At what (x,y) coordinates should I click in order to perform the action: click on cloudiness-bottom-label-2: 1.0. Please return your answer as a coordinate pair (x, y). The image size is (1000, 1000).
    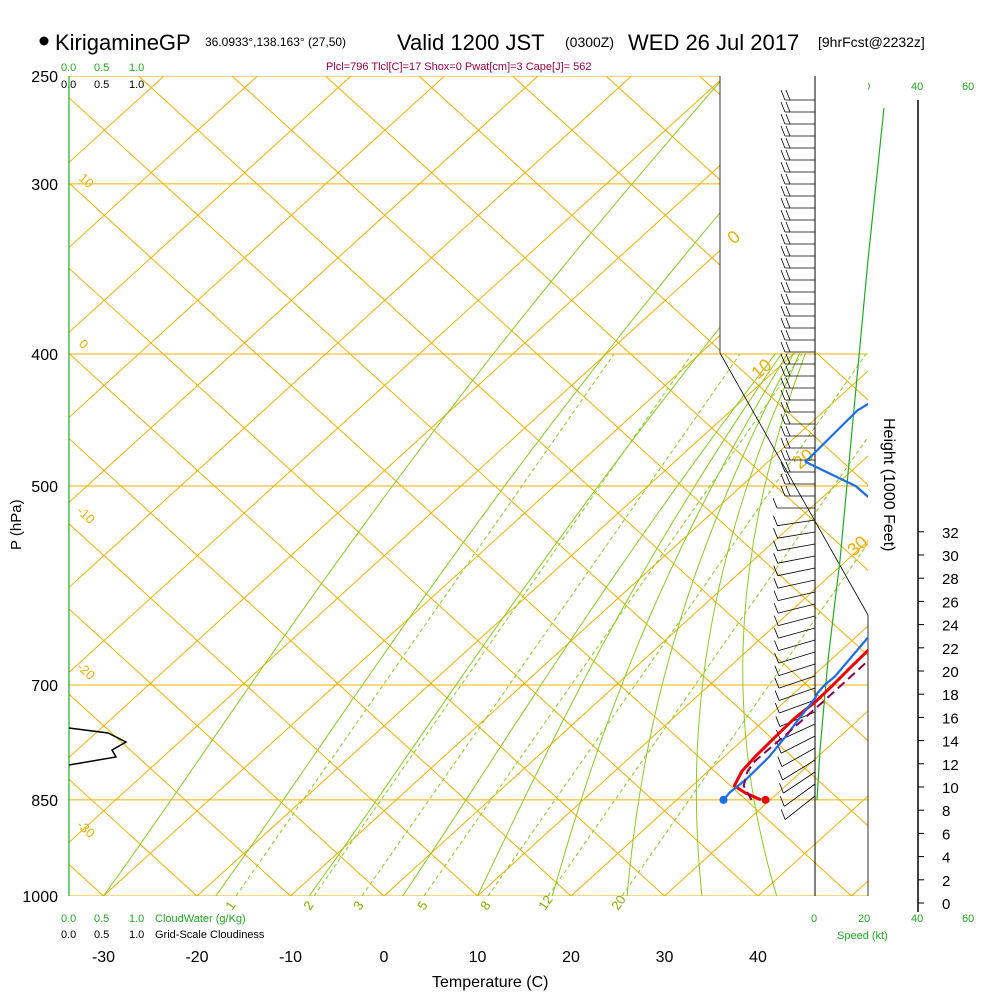
    Looking at the image, I should click on (136, 935).